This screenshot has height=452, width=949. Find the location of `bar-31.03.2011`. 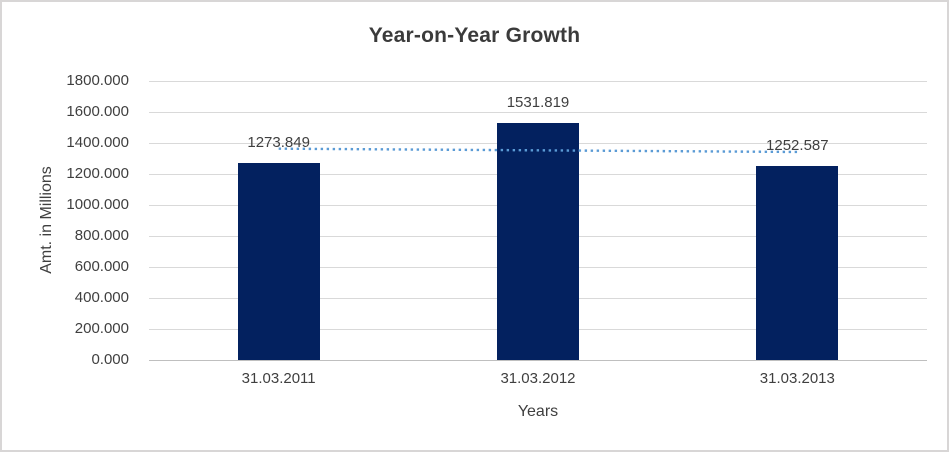

bar-31.03.2011 is located at coordinates (278, 261).